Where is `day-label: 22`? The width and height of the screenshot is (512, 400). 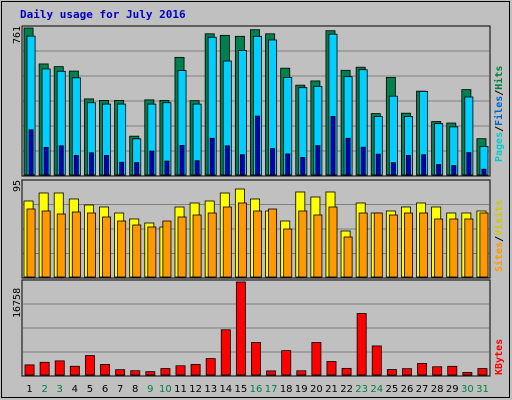
day-label: 22 is located at coordinates (346, 389).